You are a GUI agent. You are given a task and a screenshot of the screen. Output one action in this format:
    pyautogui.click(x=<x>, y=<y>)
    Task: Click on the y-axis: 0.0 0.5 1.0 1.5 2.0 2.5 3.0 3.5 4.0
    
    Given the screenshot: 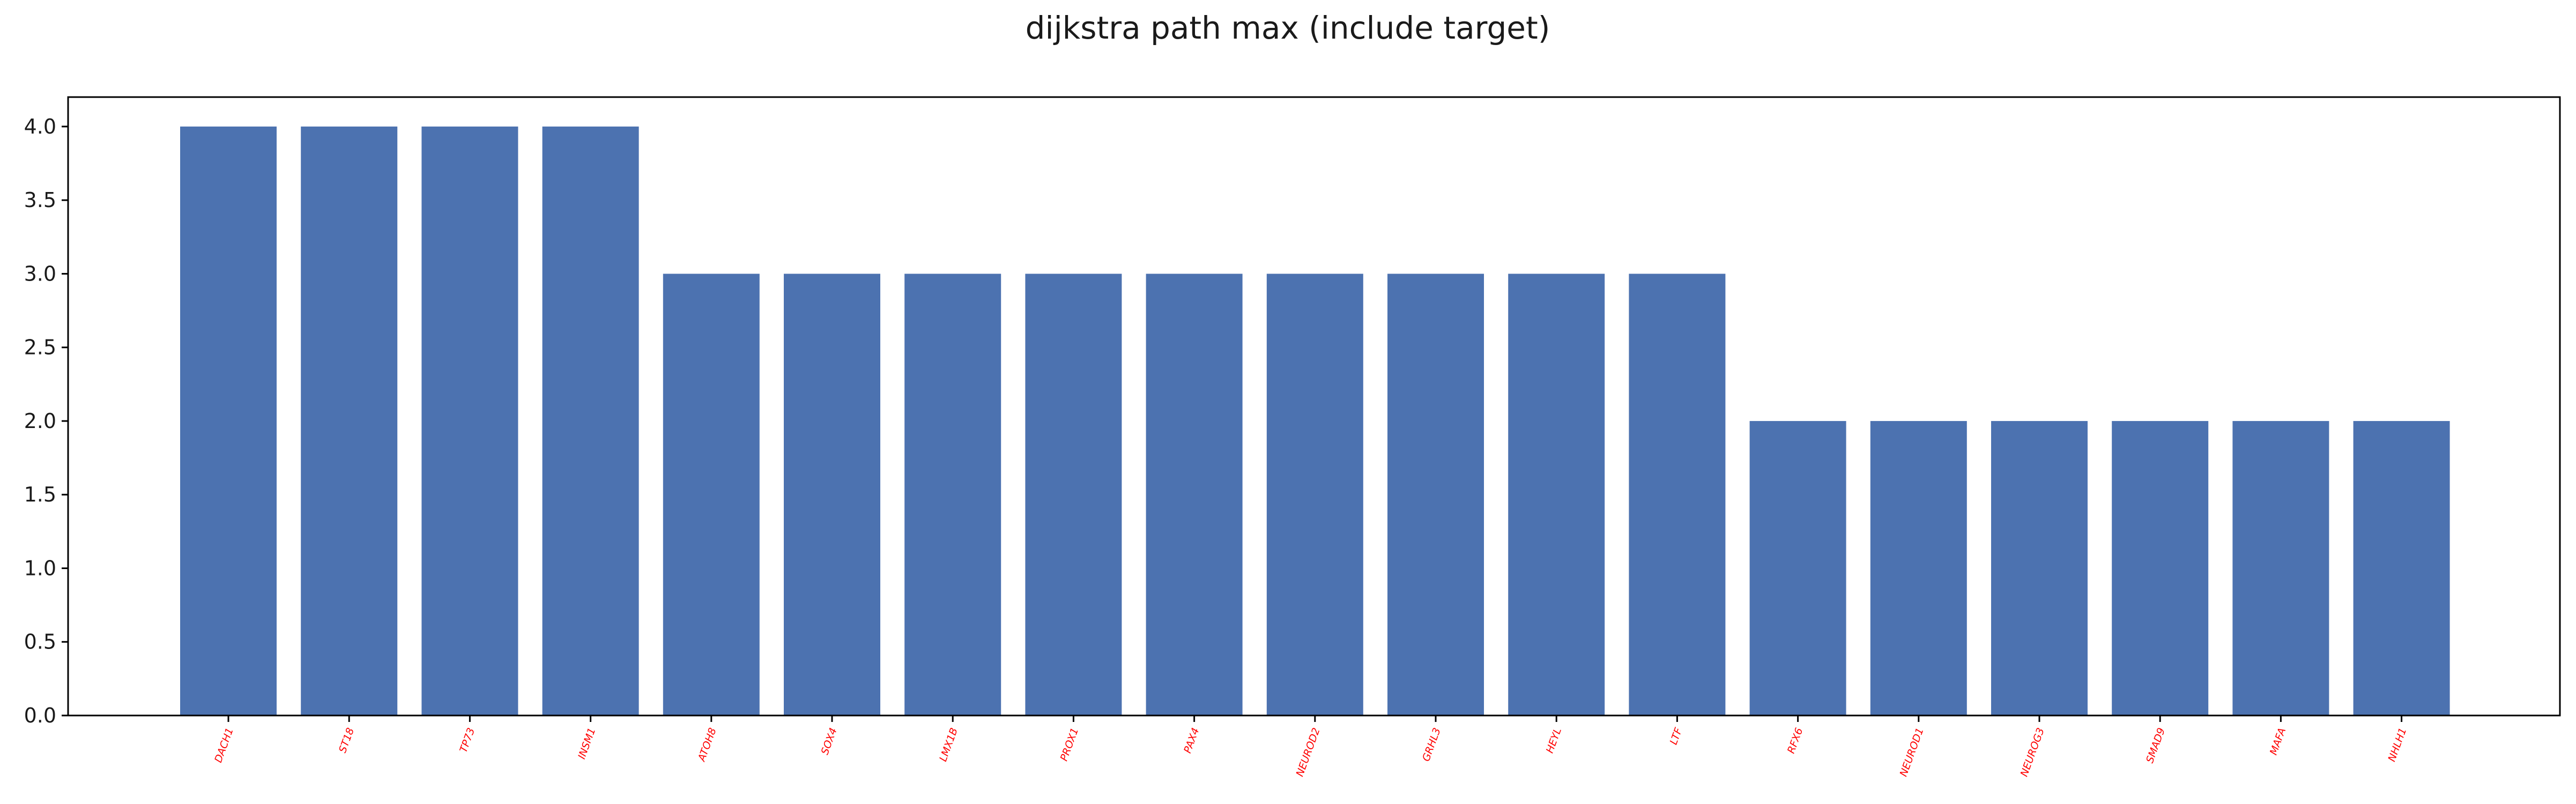 What is the action you would take?
    pyautogui.click(x=46, y=421)
    